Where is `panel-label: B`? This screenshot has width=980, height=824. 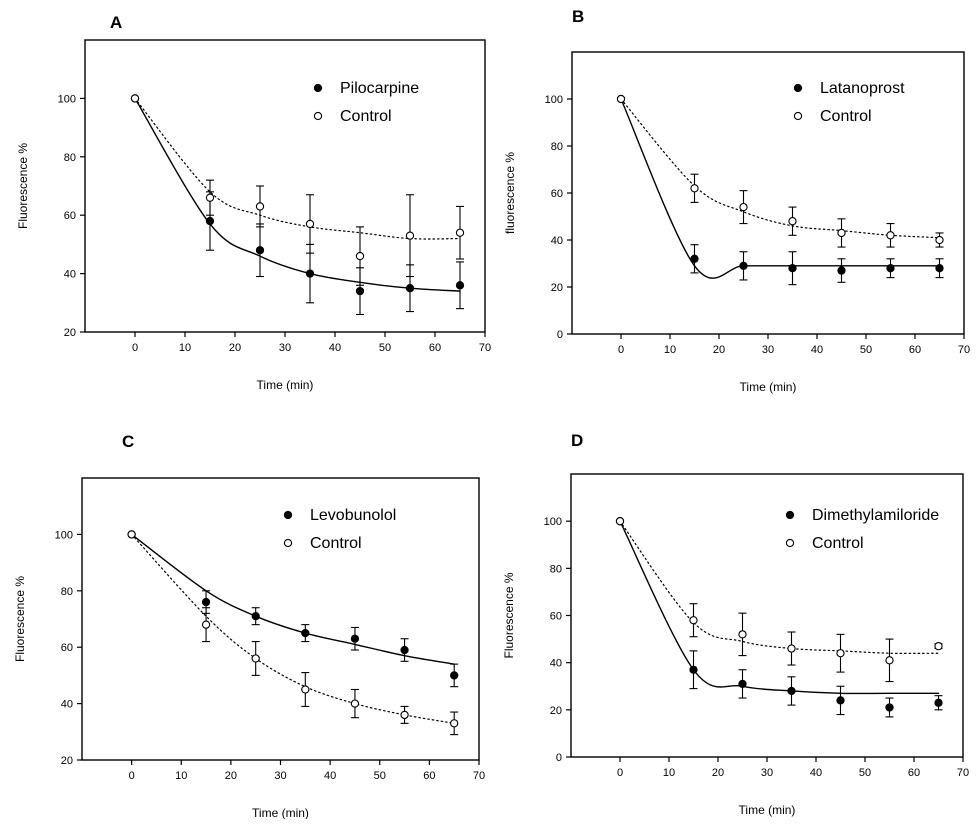
panel-label: B is located at coordinates (578, 16).